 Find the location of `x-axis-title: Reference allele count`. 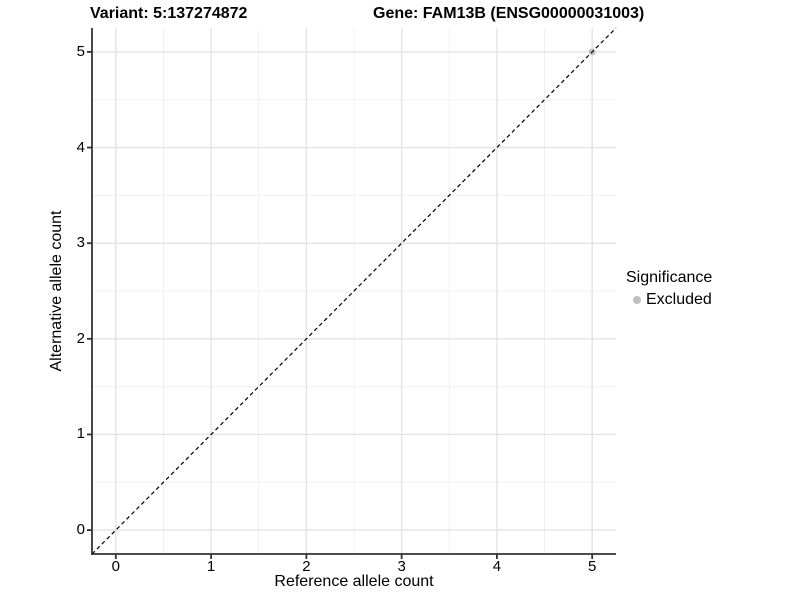

x-axis-title: Reference allele count is located at coordinates (354, 581).